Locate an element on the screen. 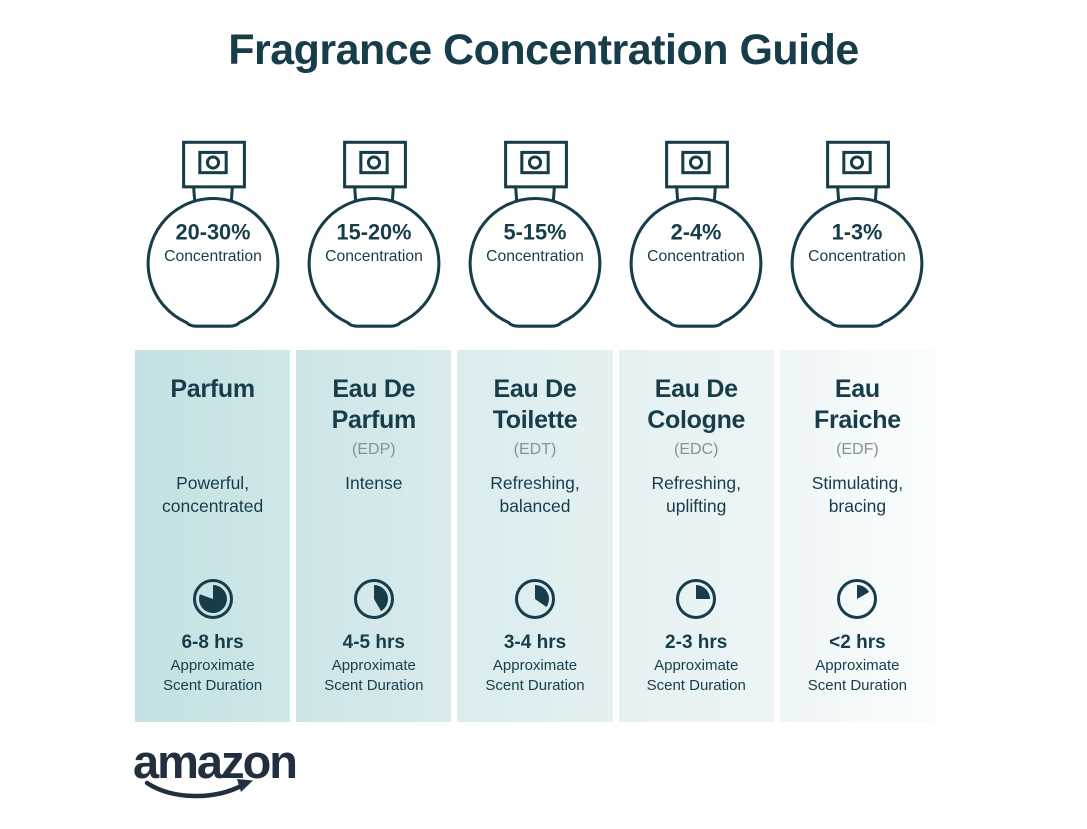 The height and width of the screenshot is (829, 1087). fragrance-name: Eau De Cologne is located at coordinates (696, 405).